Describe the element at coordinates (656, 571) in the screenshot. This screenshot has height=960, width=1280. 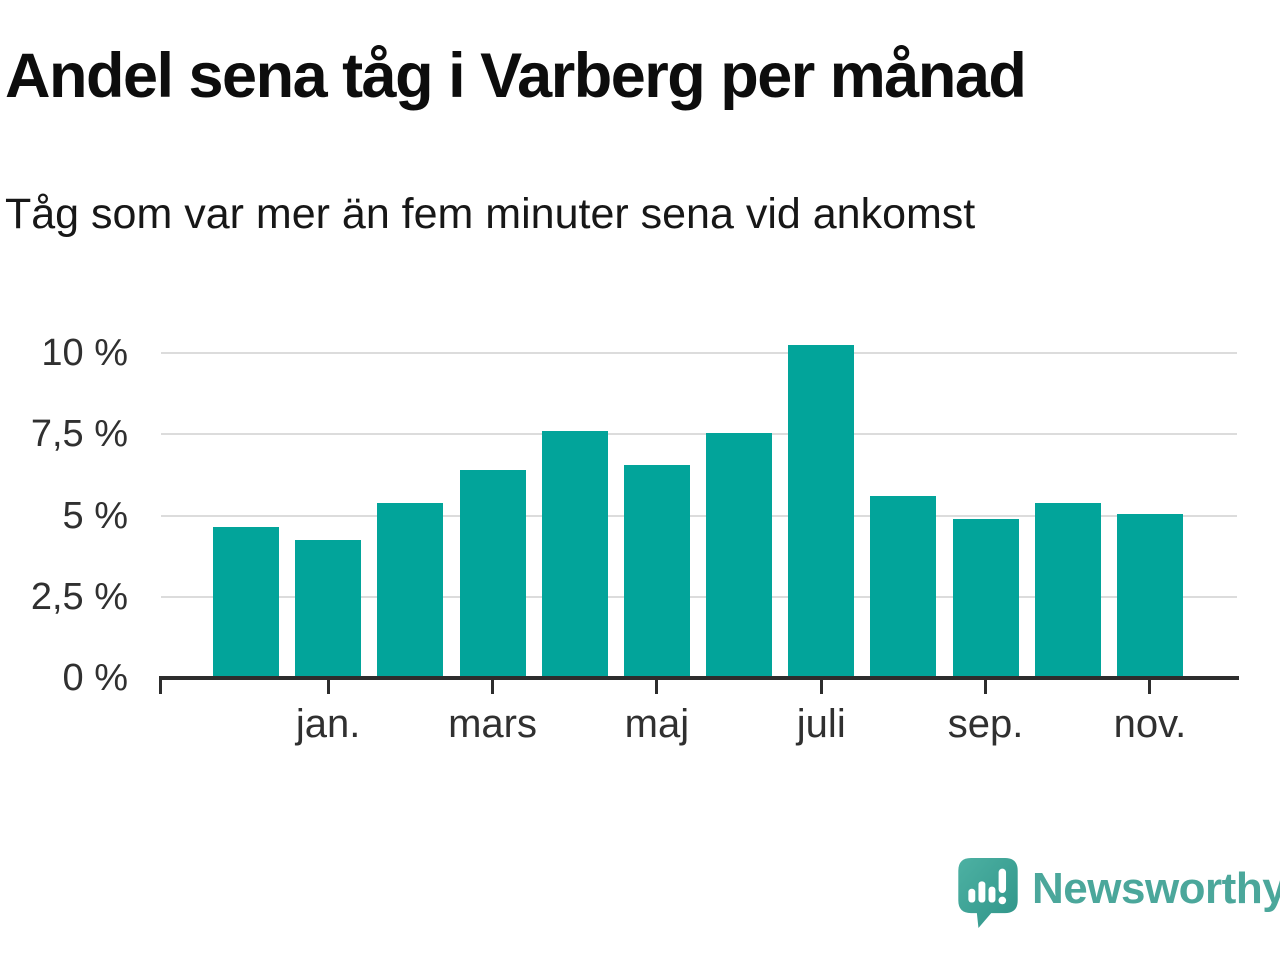
I see `bar-maj` at that location.